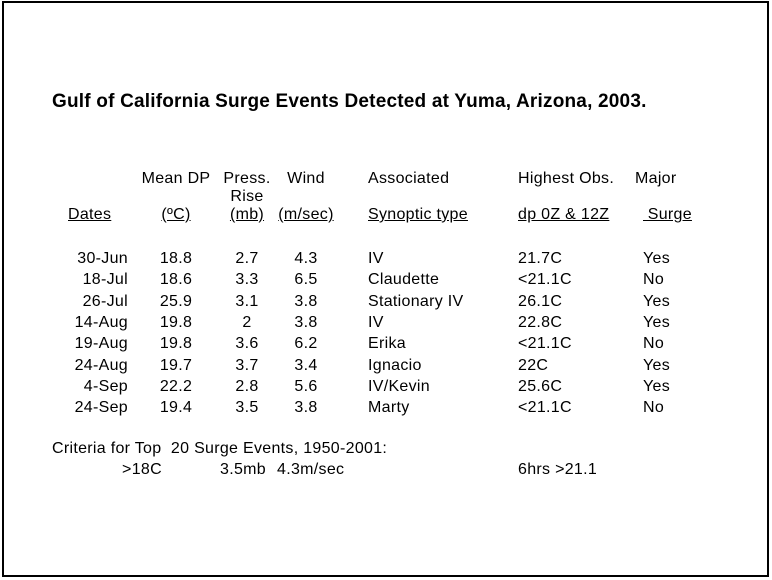  Describe the element at coordinates (247, 214) in the screenshot. I see `header-mb: (mb)` at that location.